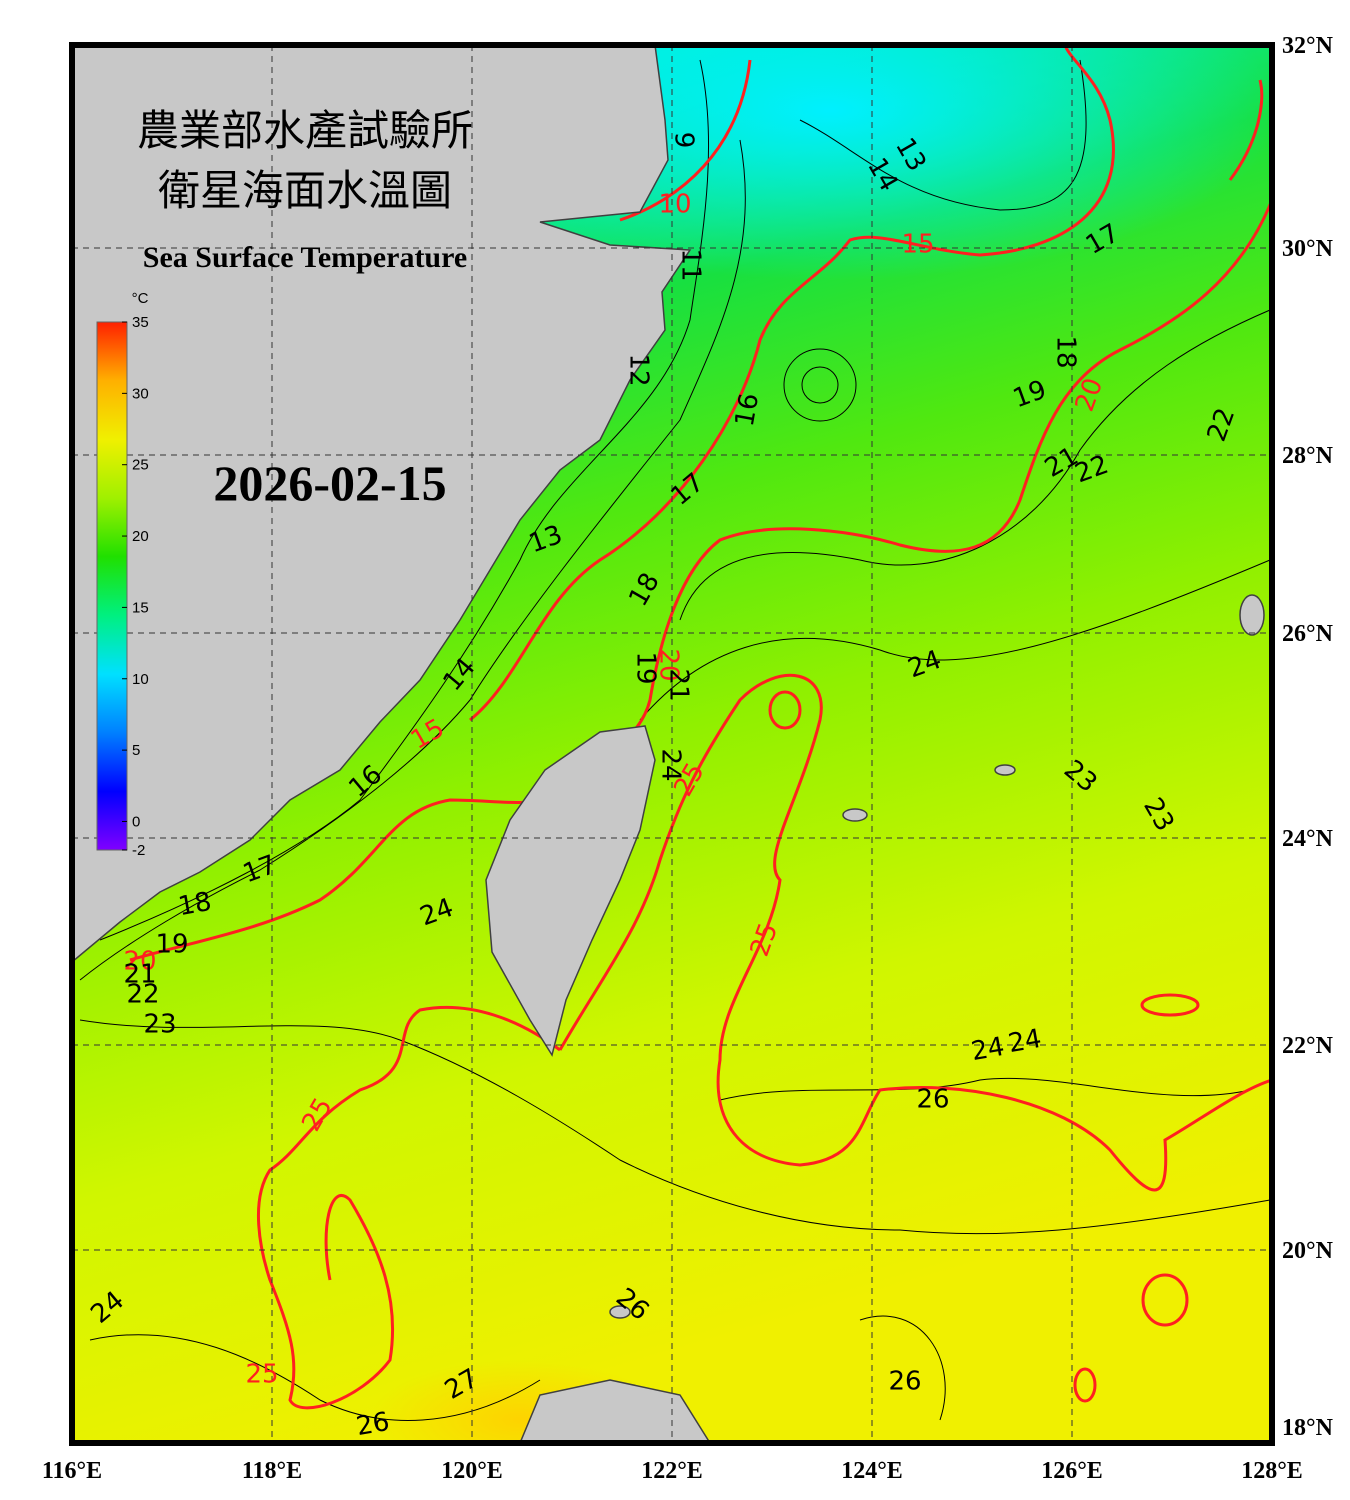 The width and height of the screenshot is (1350, 1500). What do you see at coordinates (639, 369) in the screenshot?
I see `contour-label: 12` at bounding box center [639, 369].